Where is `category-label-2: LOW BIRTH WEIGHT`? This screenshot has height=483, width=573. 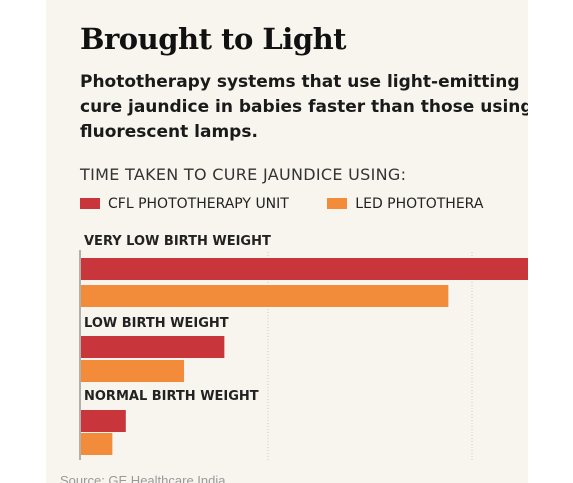 category-label-2: LOW BIRTH WEIGHT is located at coordinates (156, 323).